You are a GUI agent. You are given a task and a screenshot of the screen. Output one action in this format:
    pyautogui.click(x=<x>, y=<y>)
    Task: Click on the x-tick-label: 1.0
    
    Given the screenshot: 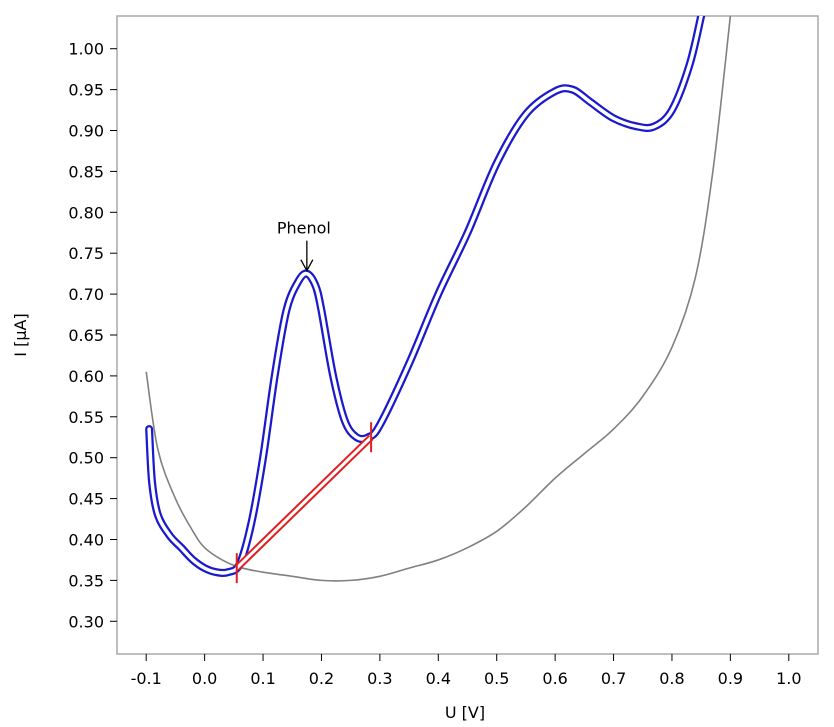 What is the action you would take?
    pyautogui.click(x=788, y=678)
    